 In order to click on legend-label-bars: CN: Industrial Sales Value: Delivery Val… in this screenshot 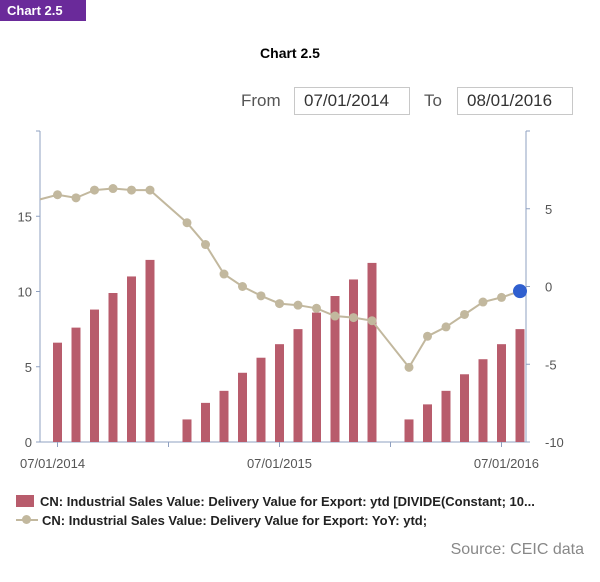, I will do `click(287, 501)`.